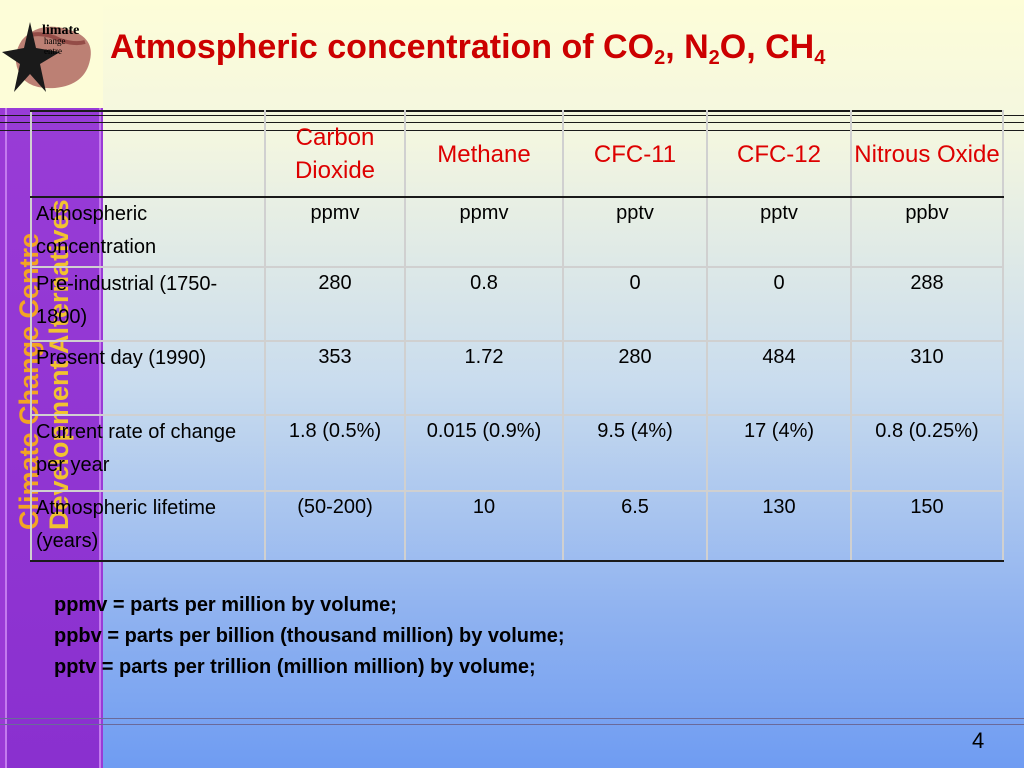  What do you see at coordinates (225, 605) in the screenshot?
I see `footnote: ppmv = parts per million by volume;` at bounding box center [225, 605].